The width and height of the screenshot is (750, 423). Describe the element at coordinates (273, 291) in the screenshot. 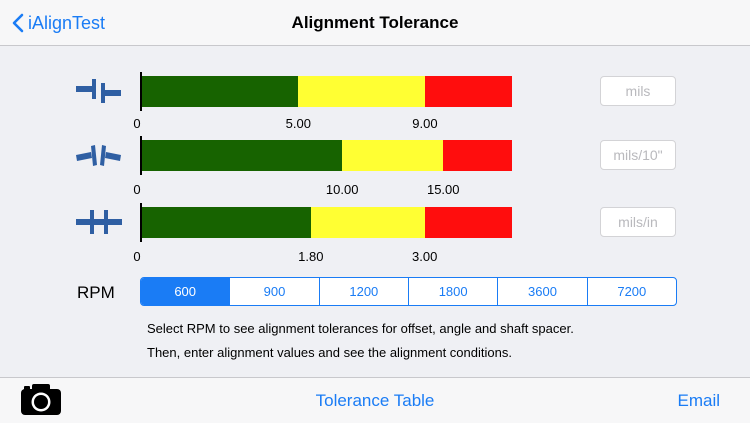

I see `rpm-option-900: 900` at that location.